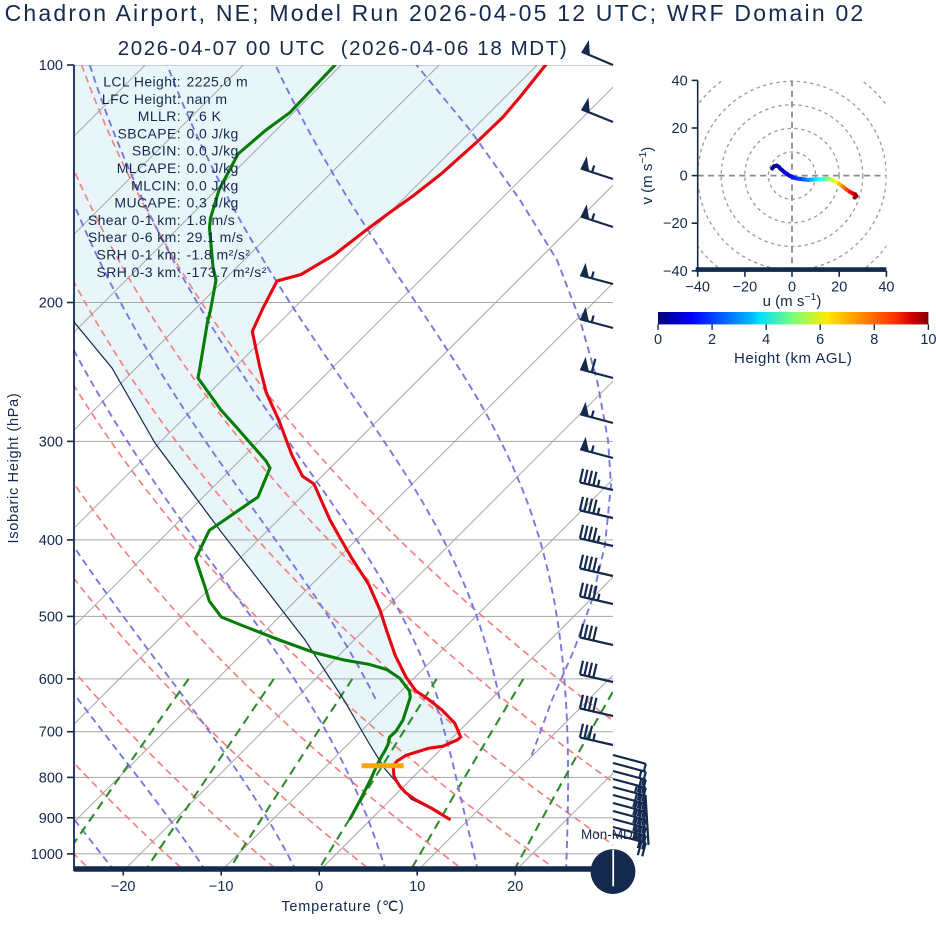  What do you see at coordinates (51, 304) in the screenshot?
I see `svg-text: 200` at bounding box center [51, 304].